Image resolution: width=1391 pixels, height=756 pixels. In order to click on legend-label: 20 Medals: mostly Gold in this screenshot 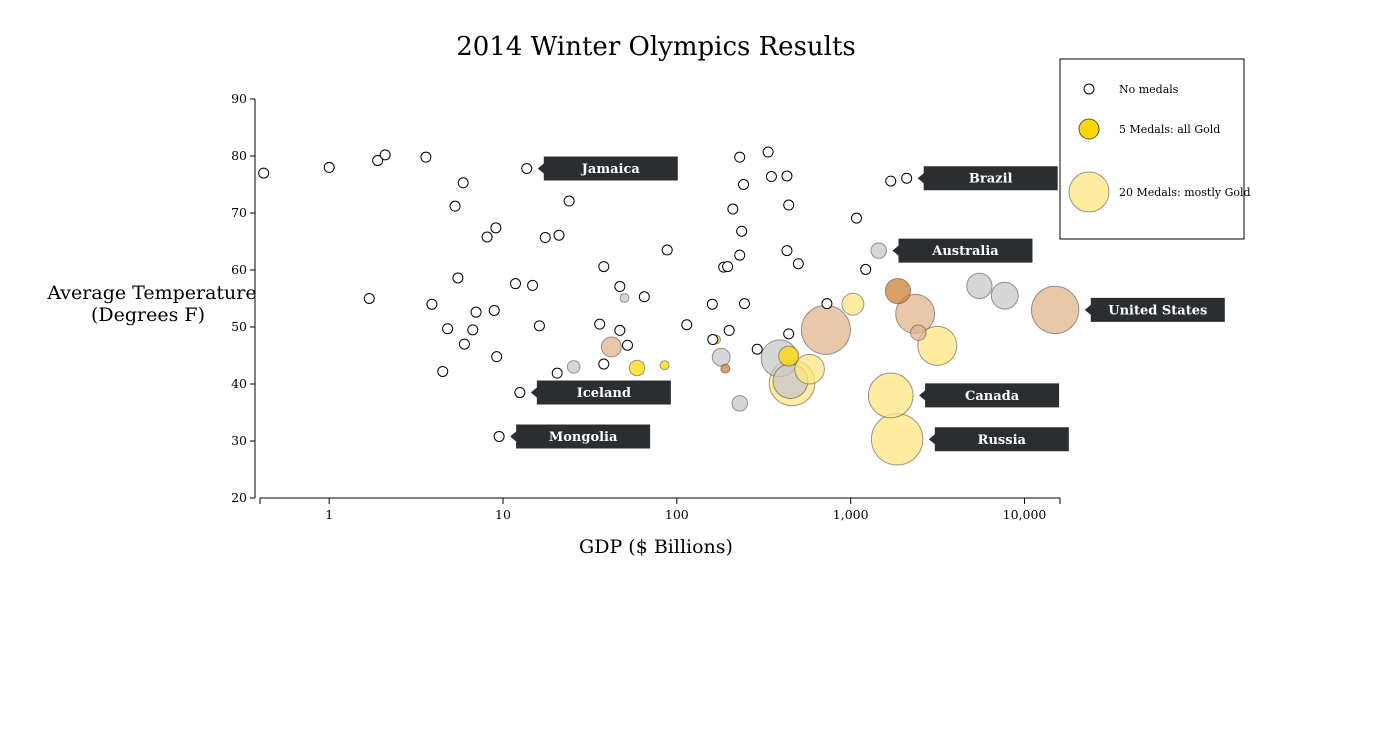, I will do `click(1185, 192)`.